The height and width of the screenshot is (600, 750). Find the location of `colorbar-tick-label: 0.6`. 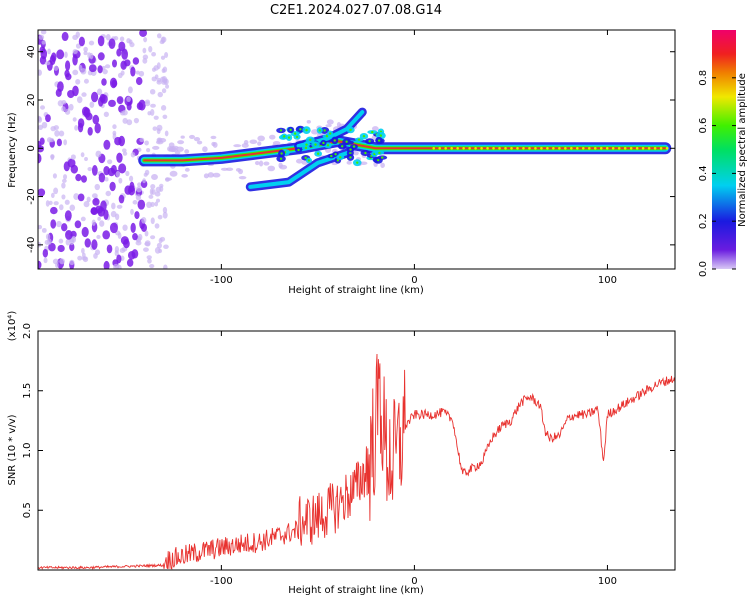

colorbar-tick-label: 0.6 is located at coordinates (703, 126).